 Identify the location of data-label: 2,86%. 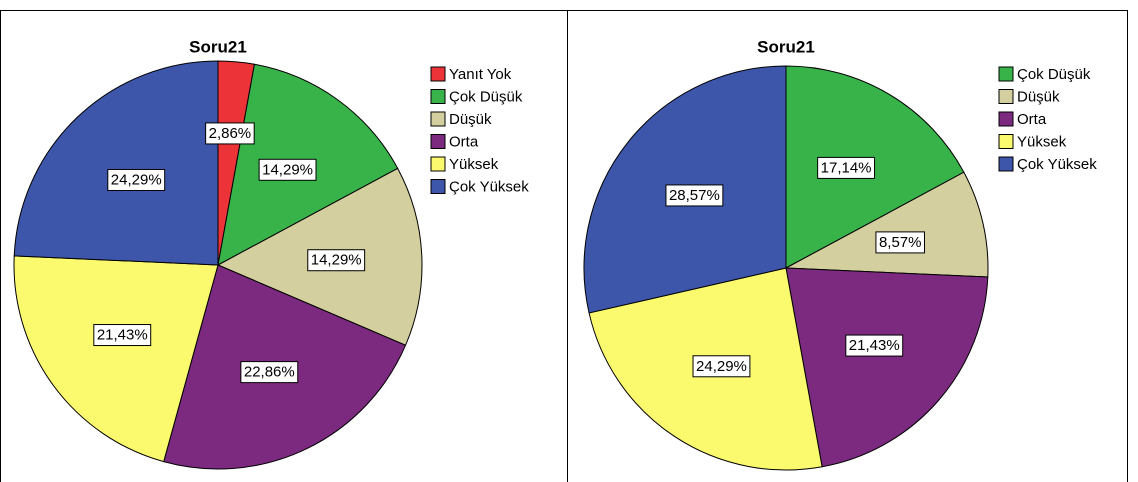
(230, 133).